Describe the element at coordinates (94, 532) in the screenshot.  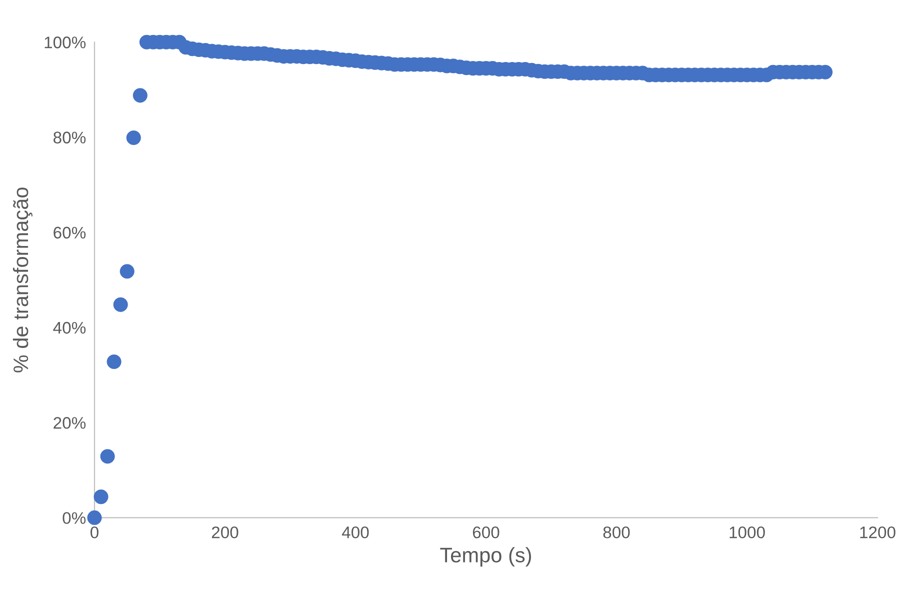
I see `x-tick-label: 0` at that location.